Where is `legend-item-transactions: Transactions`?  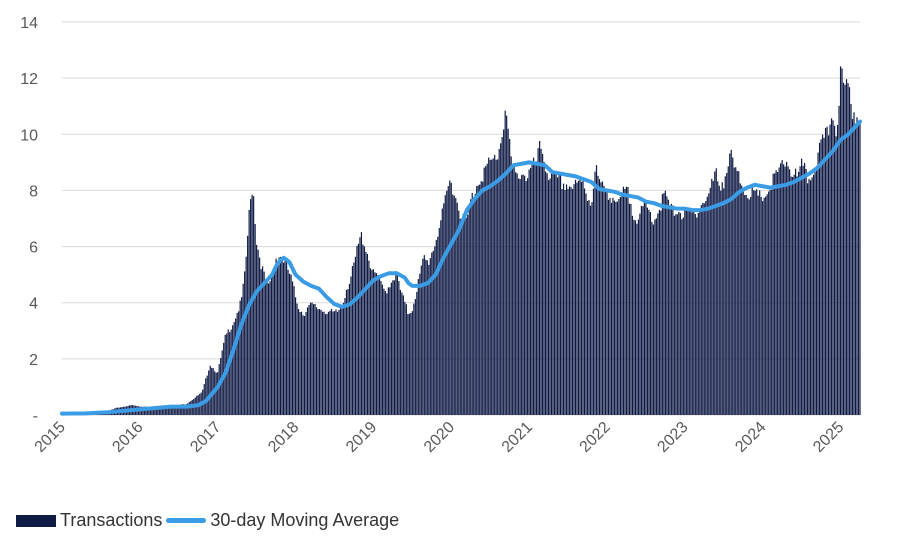 legend-item-transactions: Transactions is located at coordinates (89, 520).